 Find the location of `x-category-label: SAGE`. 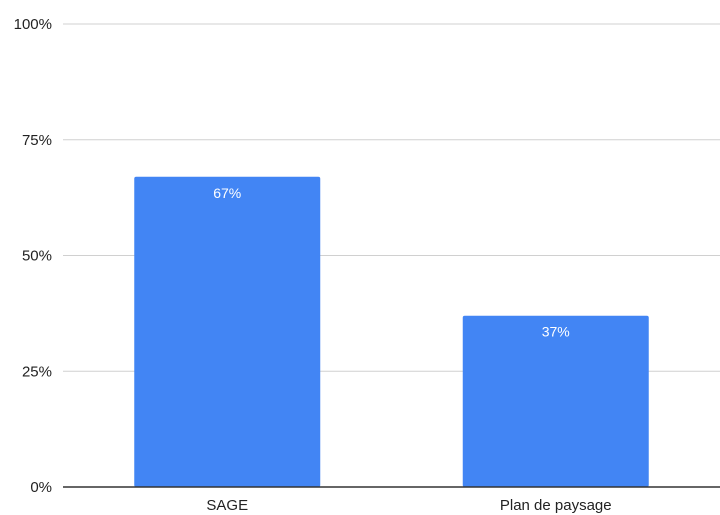

x-category-label: SAGE is located at coordinates (227, 505).